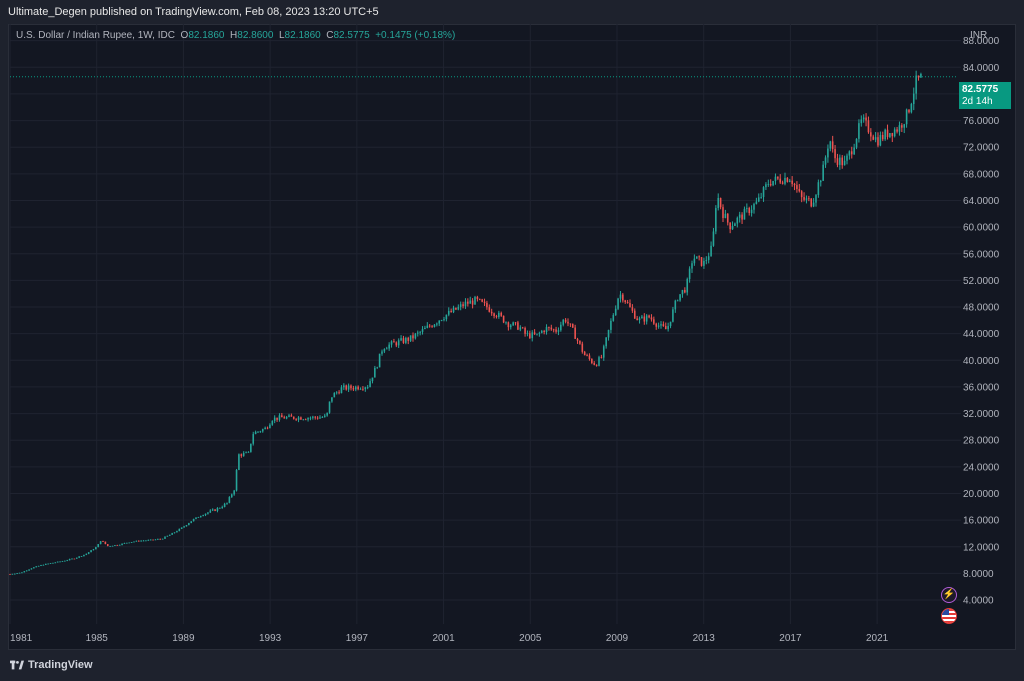  What do you see at coordinates (949, 616) in the screenshot?
I see `us-flag-icon` at bounding box center [949, 616].